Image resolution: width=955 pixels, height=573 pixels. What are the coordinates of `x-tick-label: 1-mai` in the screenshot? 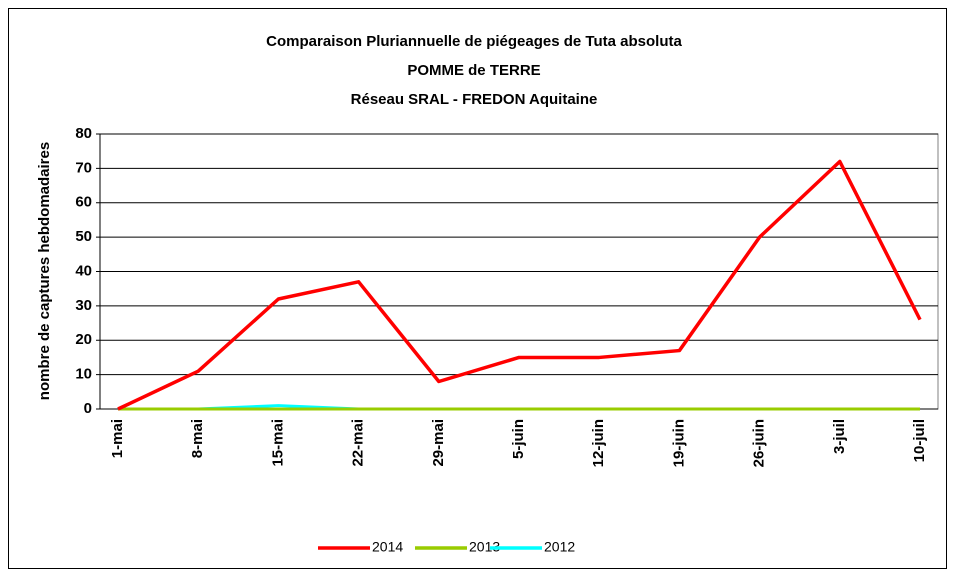 It's located at (117, 438).